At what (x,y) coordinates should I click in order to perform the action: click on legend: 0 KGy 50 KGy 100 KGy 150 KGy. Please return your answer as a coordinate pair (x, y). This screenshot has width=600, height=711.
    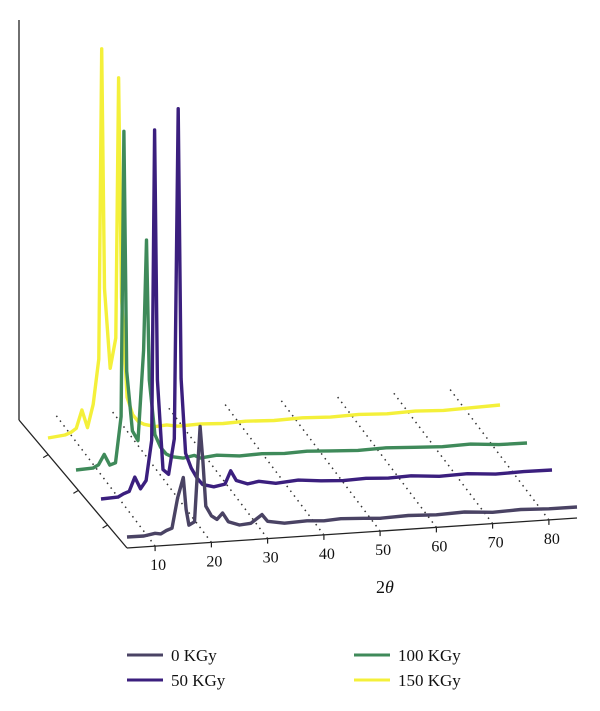
    Looking at the image, I should click on (294, 668).